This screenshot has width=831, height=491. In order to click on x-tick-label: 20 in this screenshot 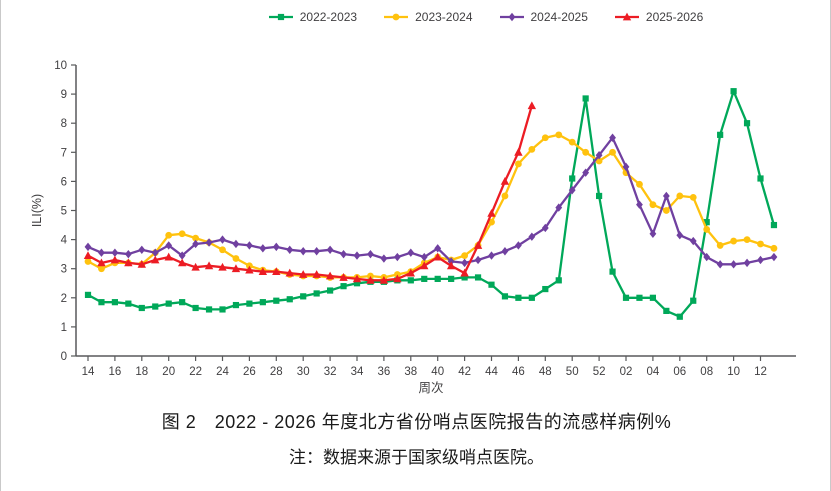, I will do `click(168, 372)`.